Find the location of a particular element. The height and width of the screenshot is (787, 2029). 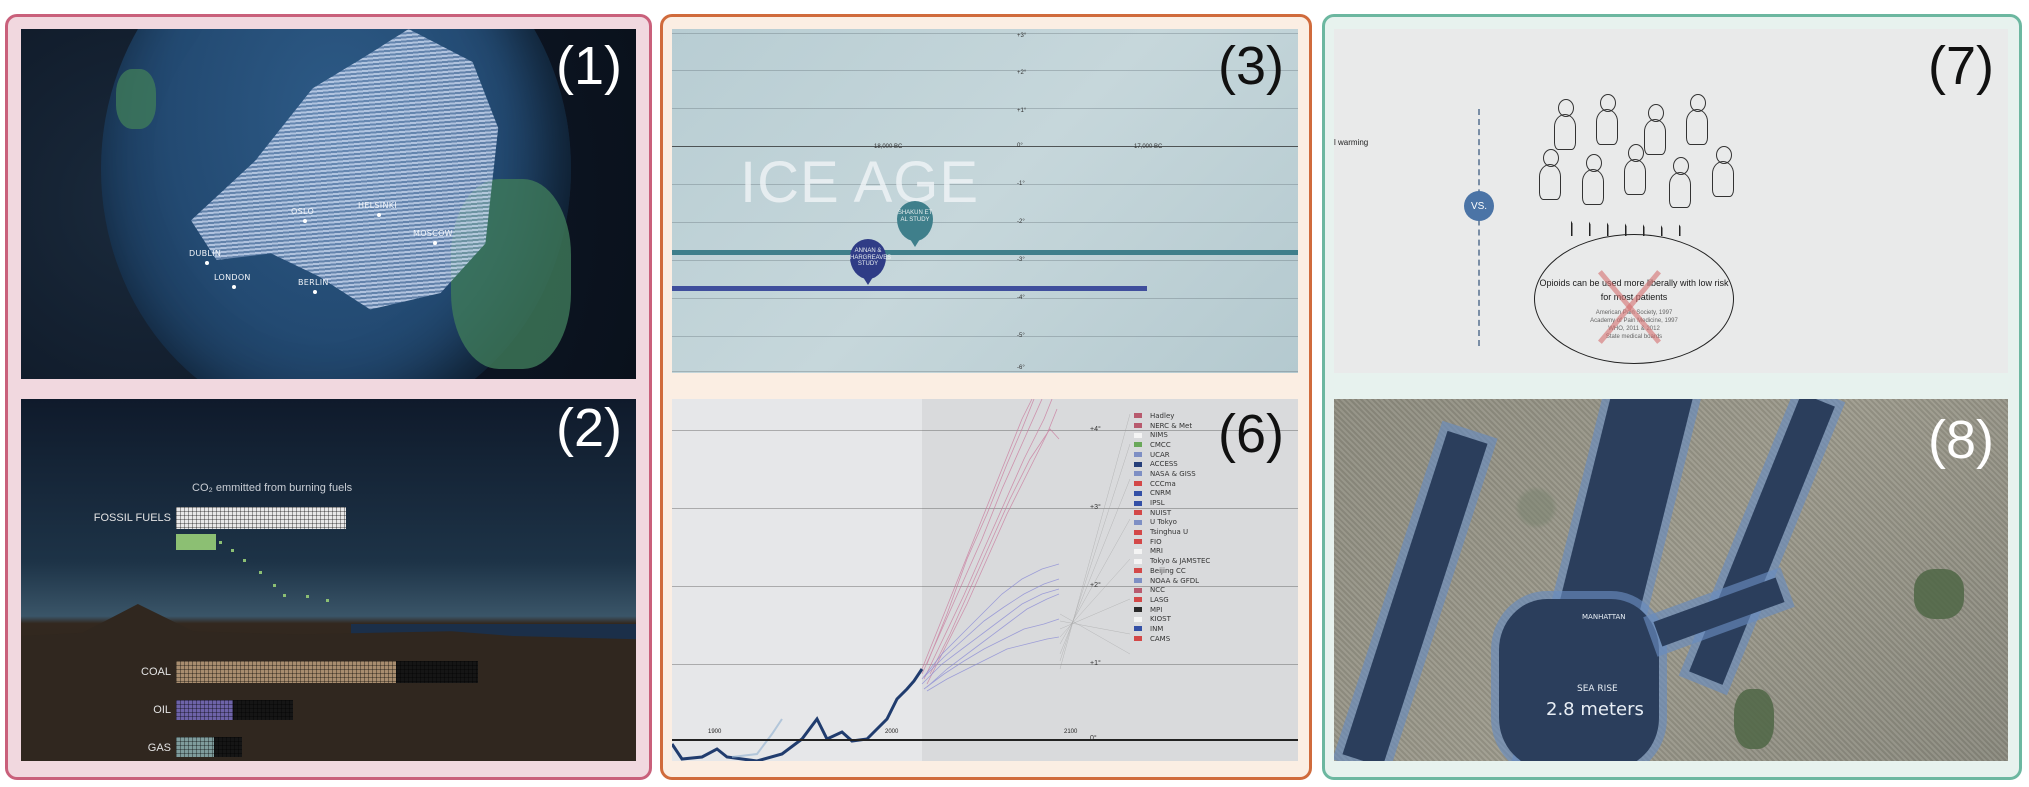

shakun-series-line is located at coordinates (985, 252).